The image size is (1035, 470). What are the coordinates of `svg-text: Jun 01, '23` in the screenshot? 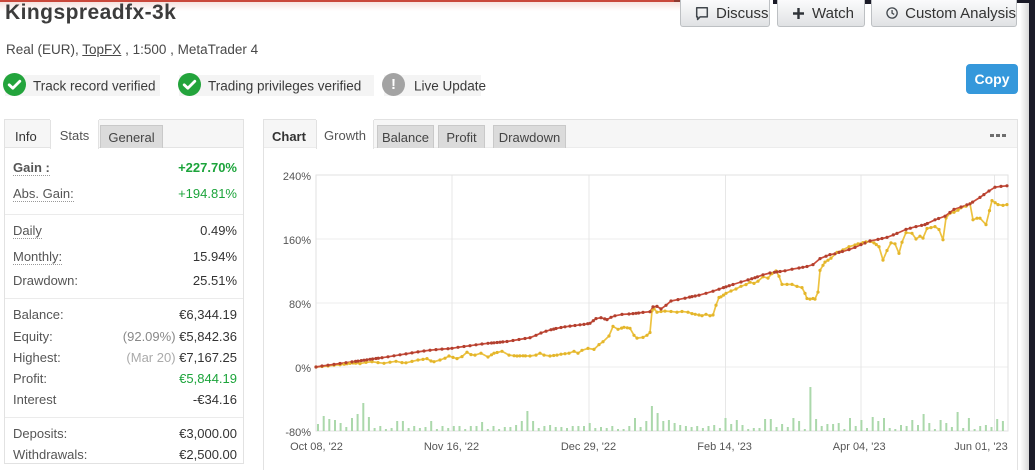 It's located at (980, 447).